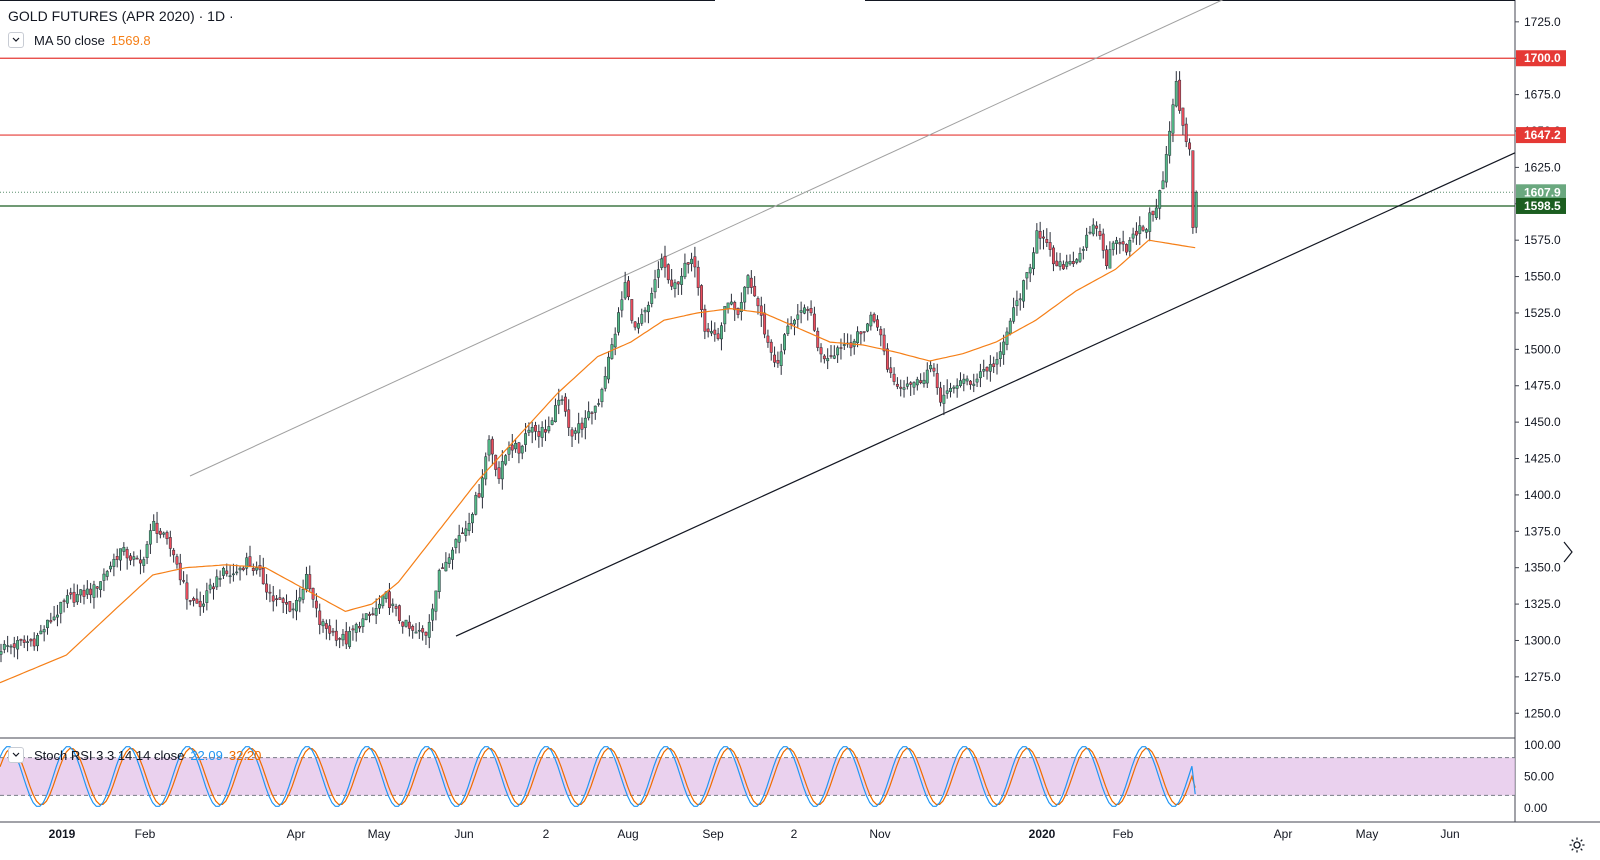 The image size is (1600, 860). I want to click on time-tick-label: Feb, so click(145, 834).